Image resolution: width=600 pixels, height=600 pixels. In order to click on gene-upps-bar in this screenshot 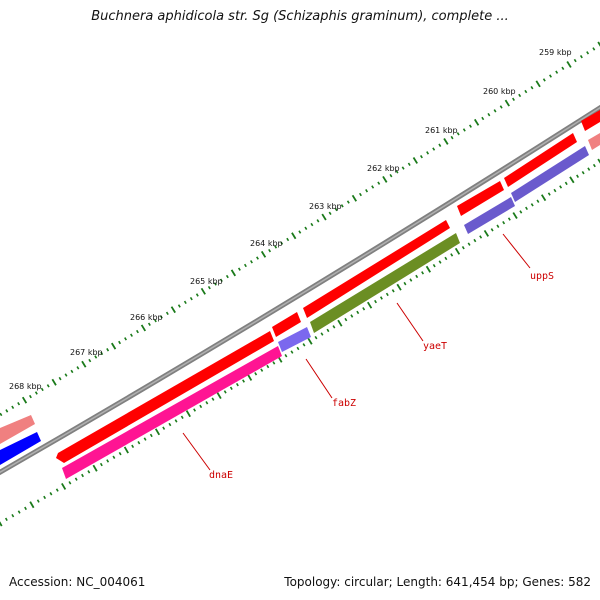, I will do `click(489, 215)`.